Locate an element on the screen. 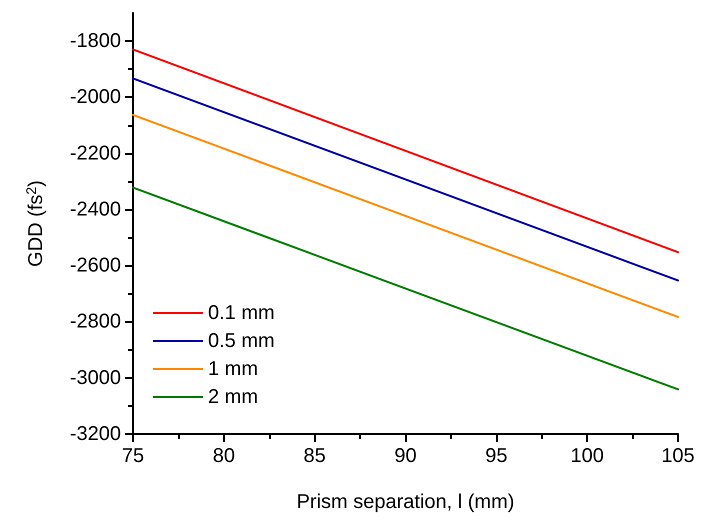  x-tick-label: 90 is located at coordinates (405, 456).